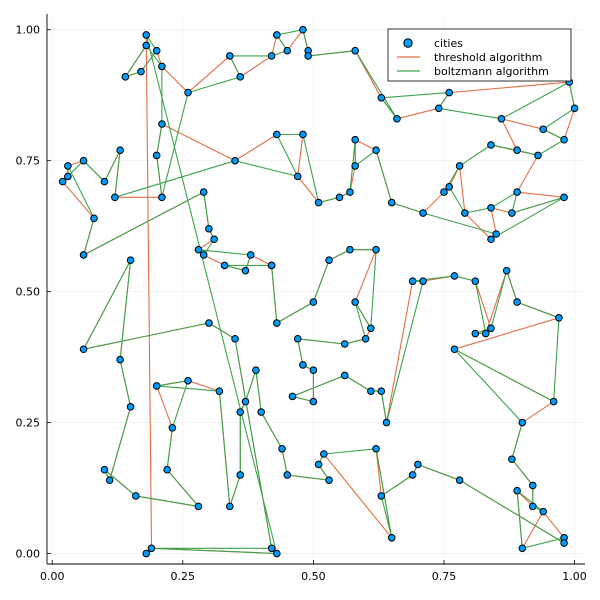 The height and width of the screenshot is (600, 600). Describe the element at coordinates (28, 30) in the screenshot. I see `y-tick-label: 1.00` at that location.